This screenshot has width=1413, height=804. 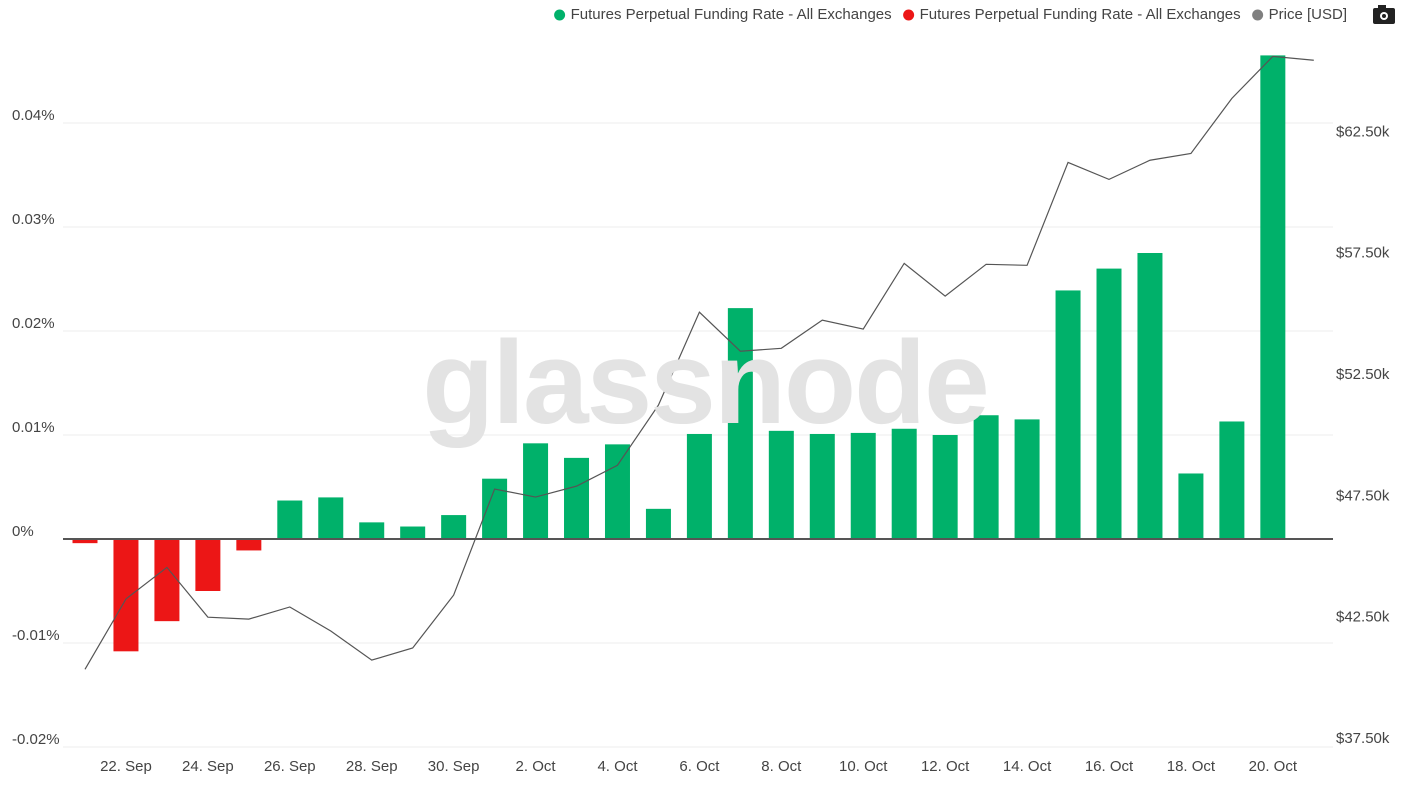 I want to click on camera-icon, so click(x=1384, y=14).